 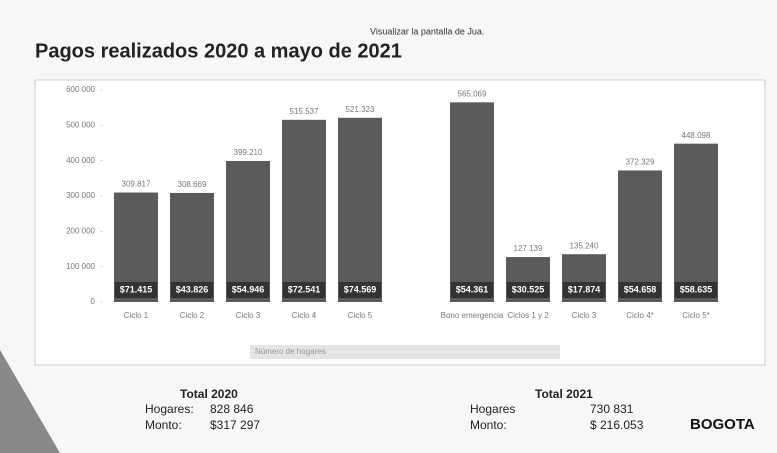 I want to click on decoration, so click(x=30, y=401).